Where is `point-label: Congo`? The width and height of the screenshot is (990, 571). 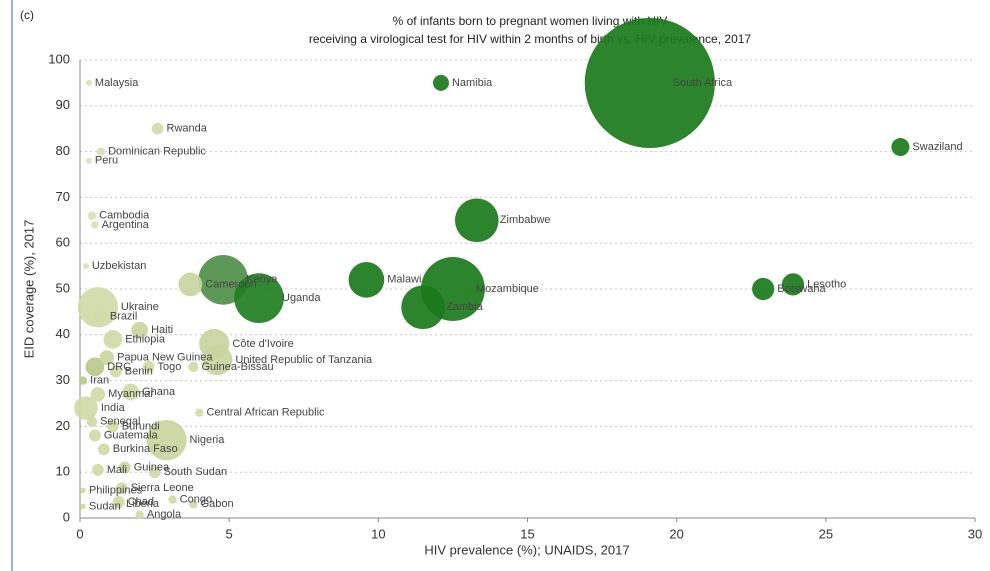 point-label: Congo is located at coordinates (196, 500).